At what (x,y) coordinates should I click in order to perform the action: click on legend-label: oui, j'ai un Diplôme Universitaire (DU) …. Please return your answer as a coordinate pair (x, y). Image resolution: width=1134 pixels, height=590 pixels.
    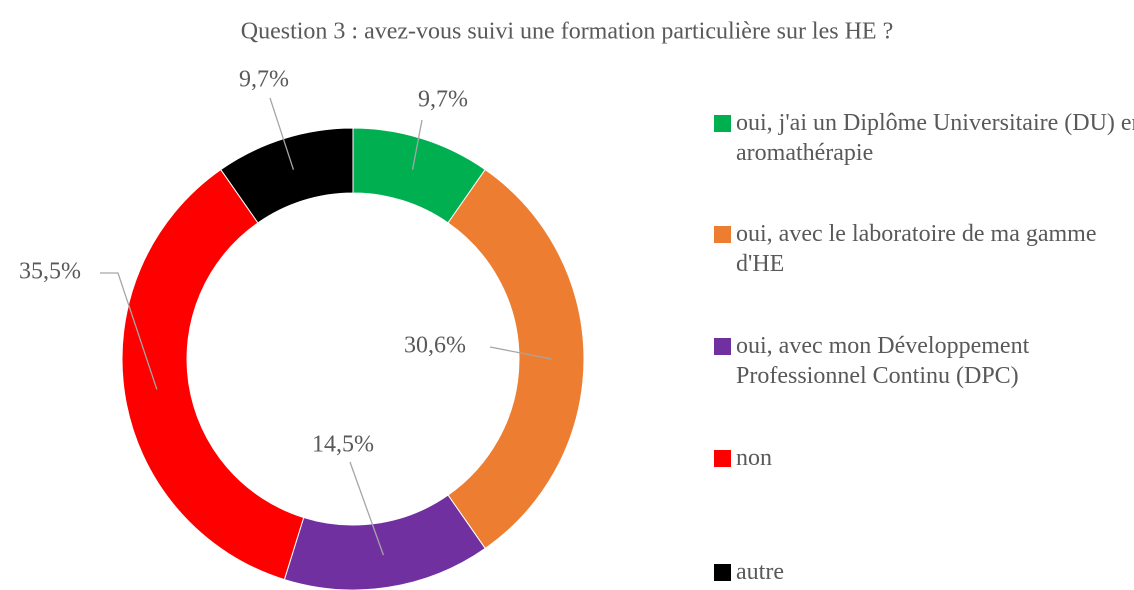
    Looking at the image, I should click on (935, 138).